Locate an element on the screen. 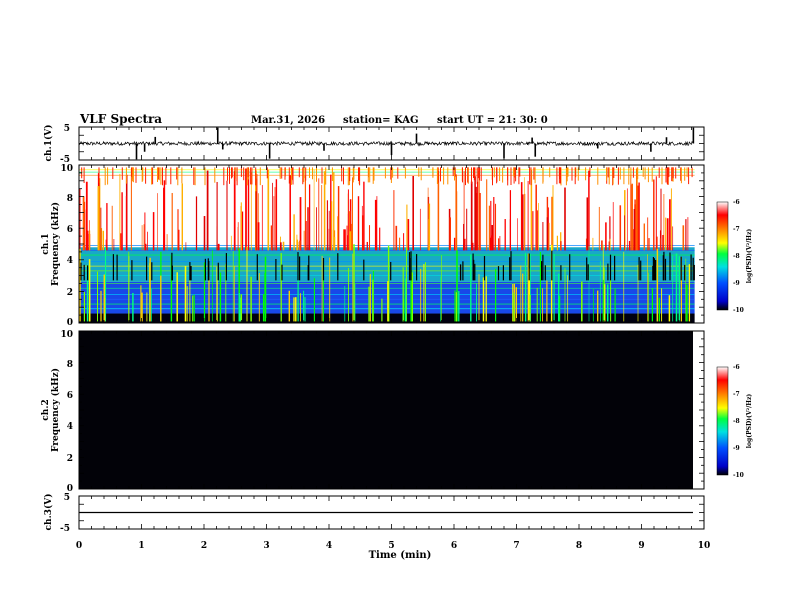  ch1-spec-ylabel-frequency: Frequency (kHz) is located at coordinates (55, 244).